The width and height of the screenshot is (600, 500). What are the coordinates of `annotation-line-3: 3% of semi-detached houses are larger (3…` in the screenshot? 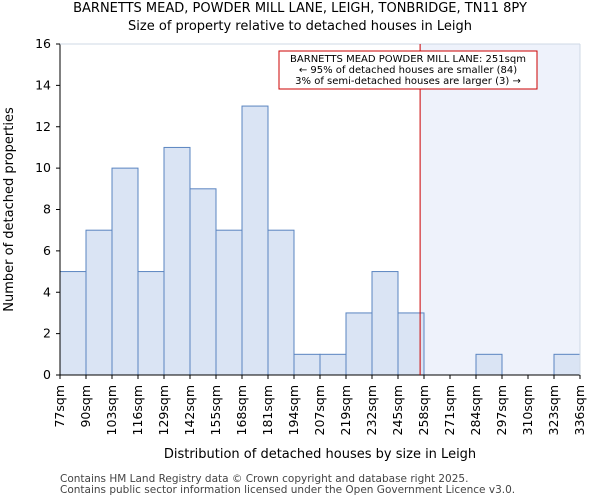 It's located at (408, 81).